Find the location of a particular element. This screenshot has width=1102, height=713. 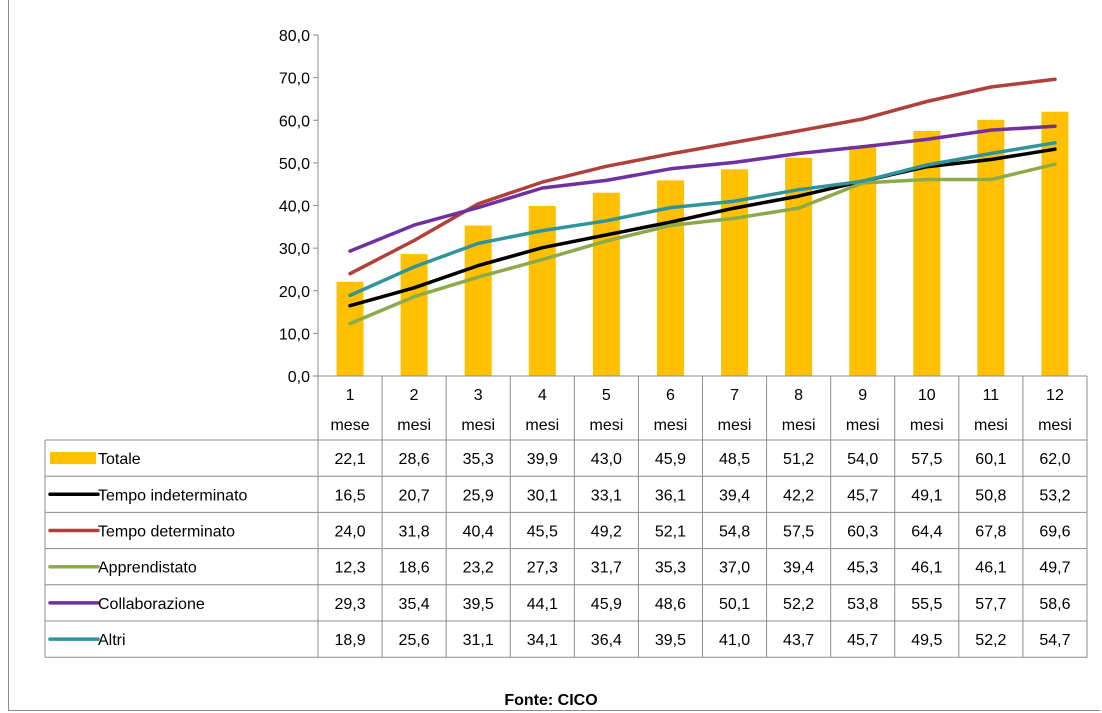

x-tick-label: 6 is located at coordinates (670, 395).